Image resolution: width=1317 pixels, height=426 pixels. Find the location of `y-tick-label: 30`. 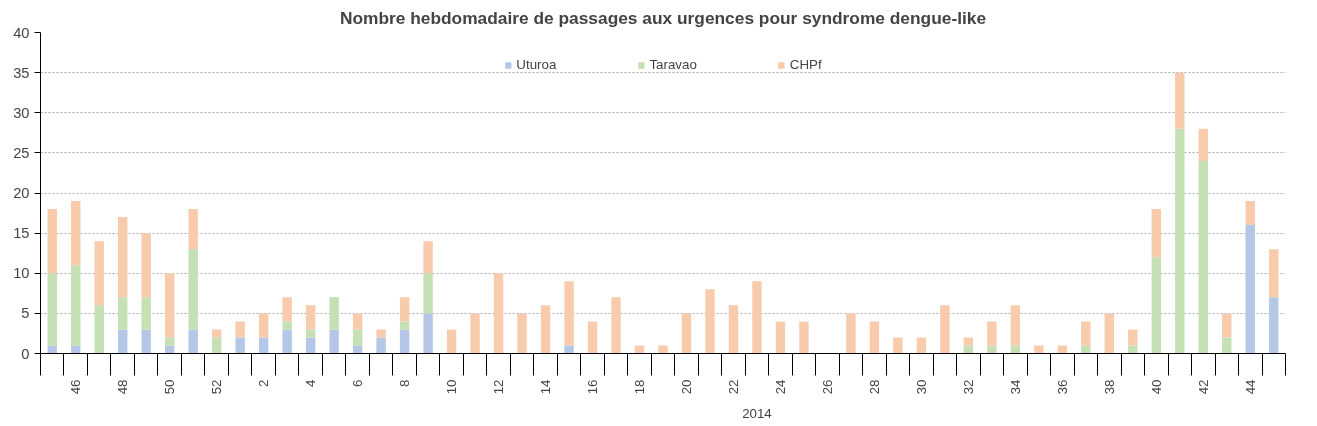

y-tick-label: 30 is located at coordinates (21, 112).